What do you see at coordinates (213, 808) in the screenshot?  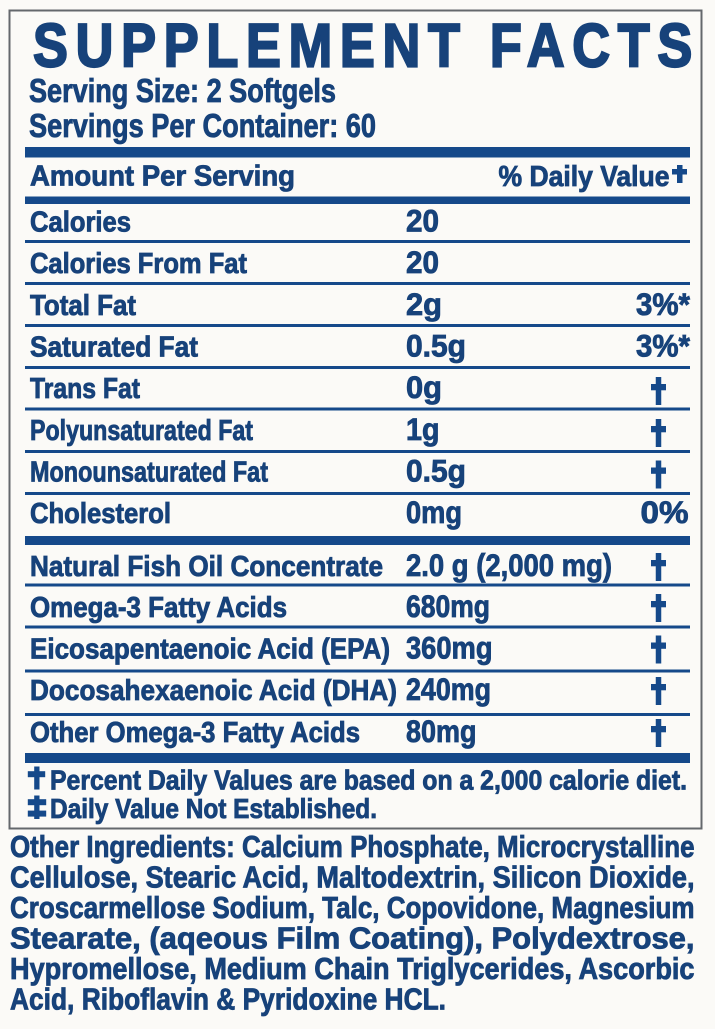 I see `svg-text: Daily Value Not Established.` at bounding box center [213, 808].